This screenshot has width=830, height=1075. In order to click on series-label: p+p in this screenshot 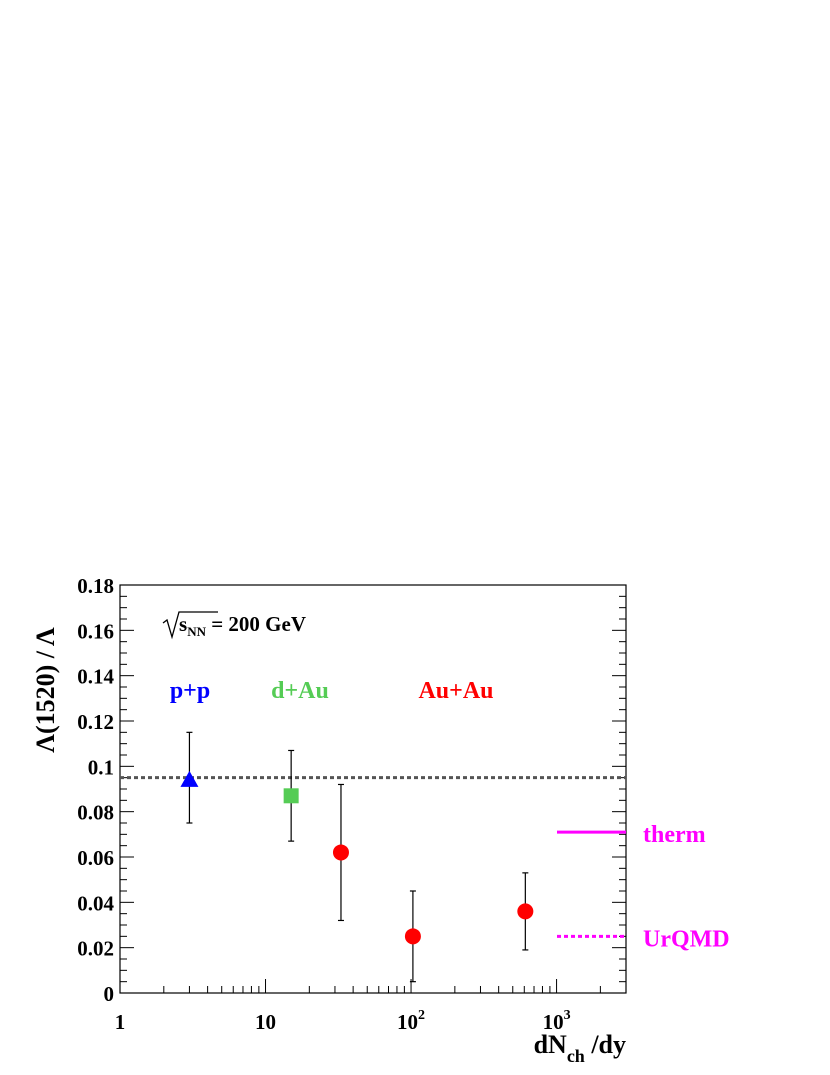, I will do `click(190, 691)`.